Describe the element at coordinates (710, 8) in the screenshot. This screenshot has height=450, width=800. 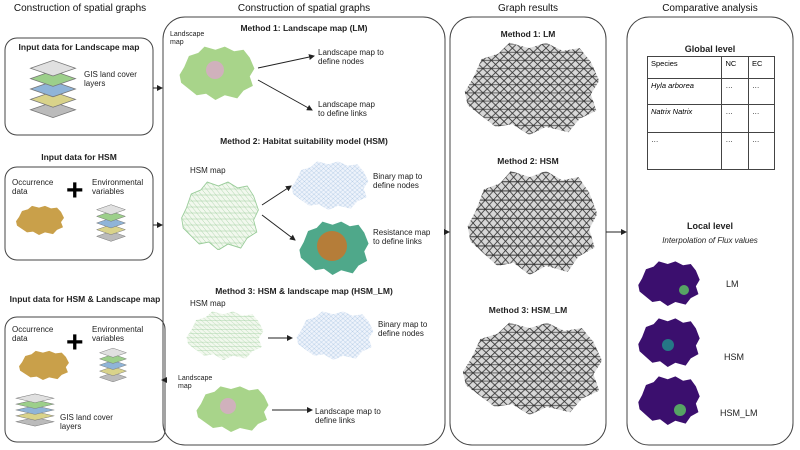
I see `column-header: Comparative analysis` at that location.